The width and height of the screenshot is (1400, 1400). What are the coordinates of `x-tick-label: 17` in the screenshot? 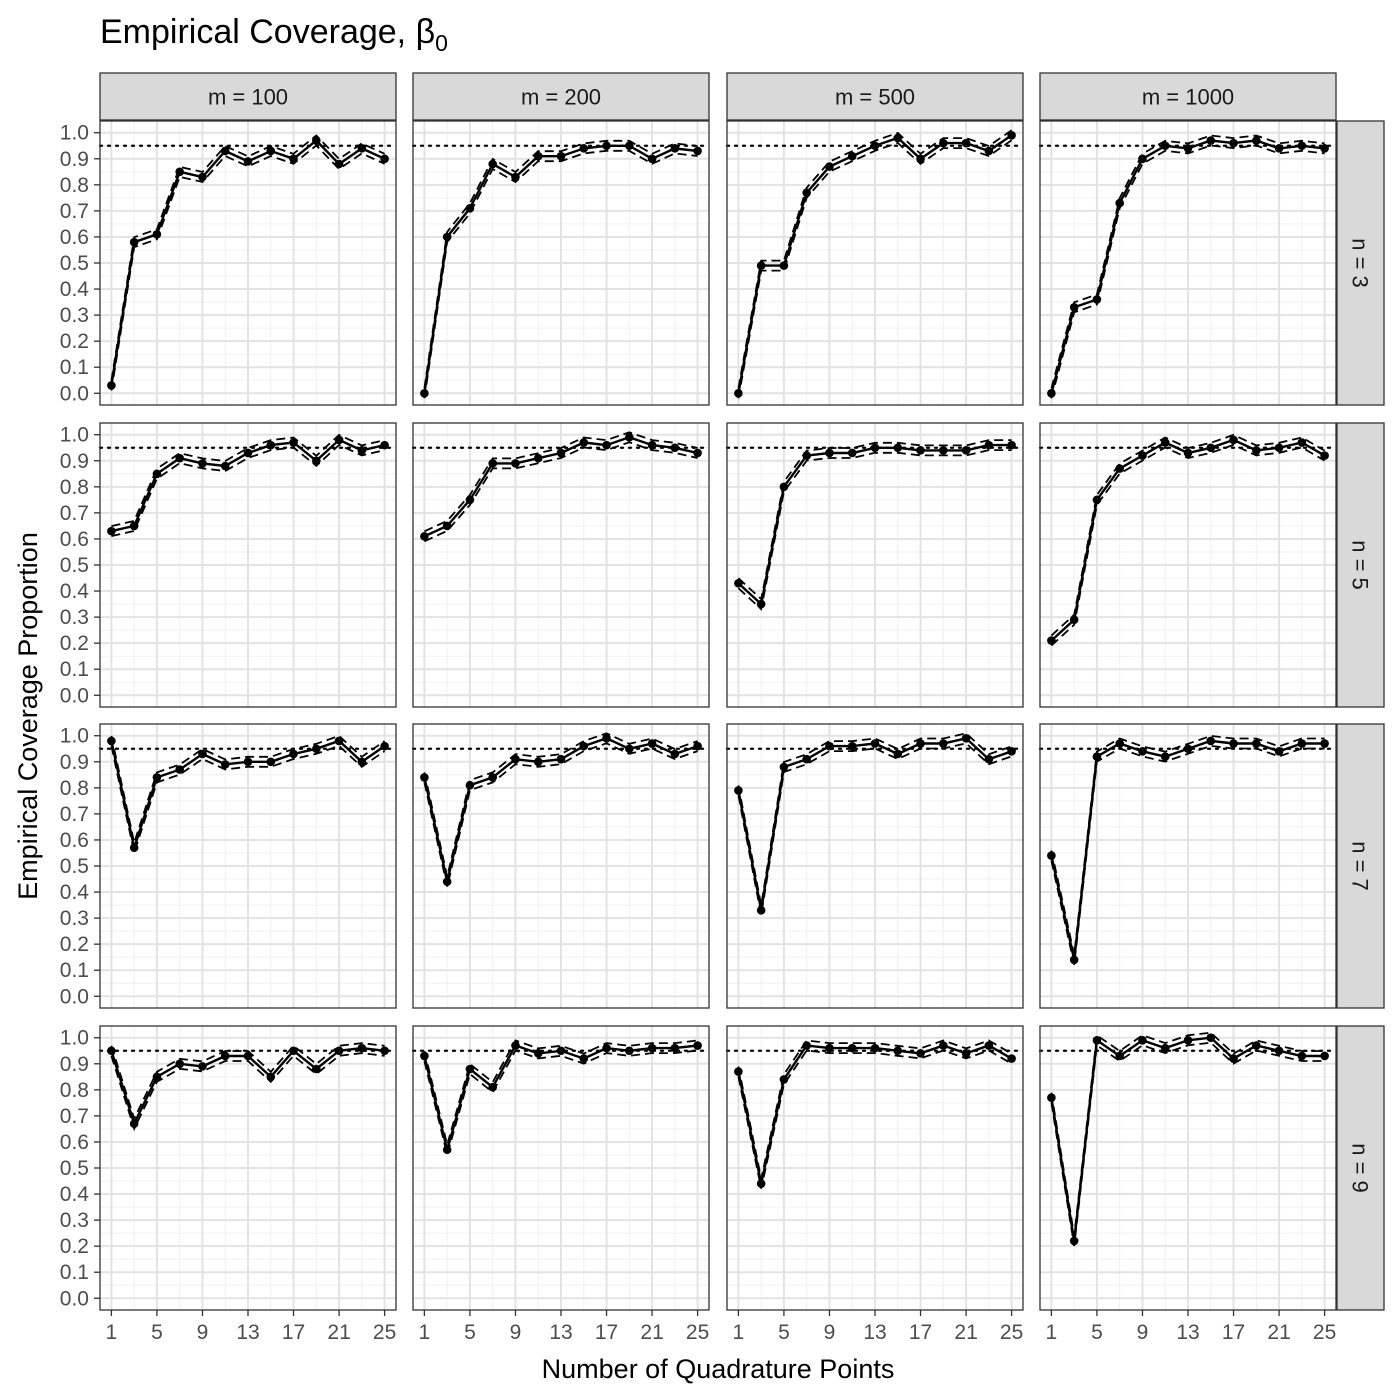 It's located at (1233, 1332).